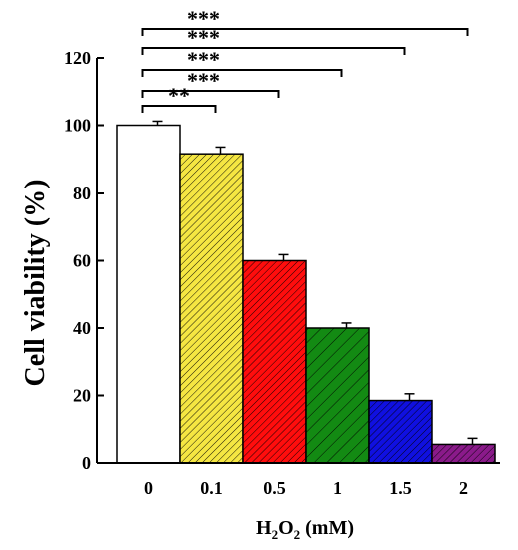 The height and width of the screenshot is (550, 518). I want to click on y-tick-label: 120, so click(77, 58).